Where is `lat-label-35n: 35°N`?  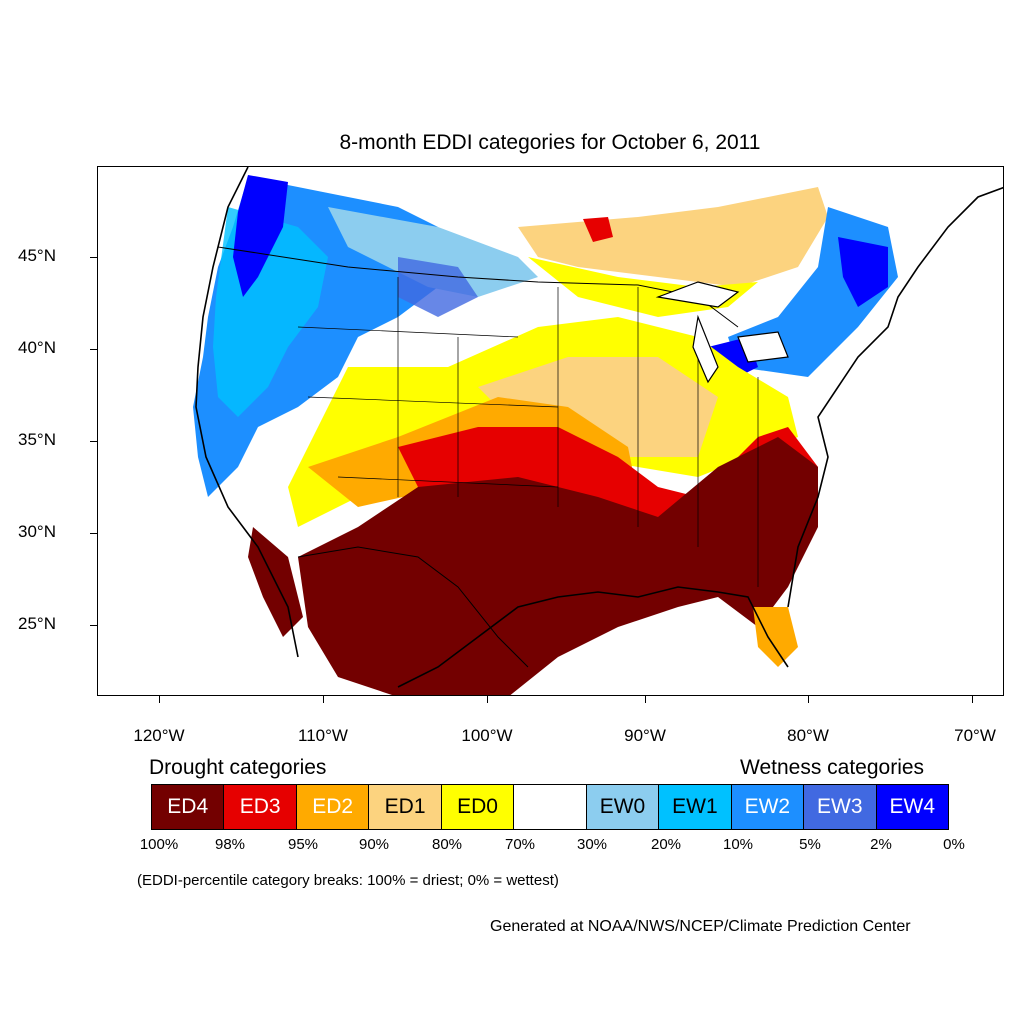
lat-label-35n: 35°N is located at coordinates (37, 439).